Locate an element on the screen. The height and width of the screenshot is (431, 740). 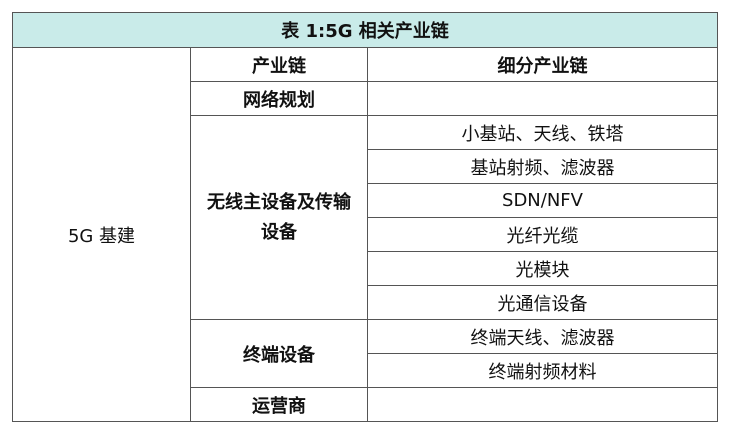
sub-chain-cell: 终端射频材料 is located at coordinates (542, 370).